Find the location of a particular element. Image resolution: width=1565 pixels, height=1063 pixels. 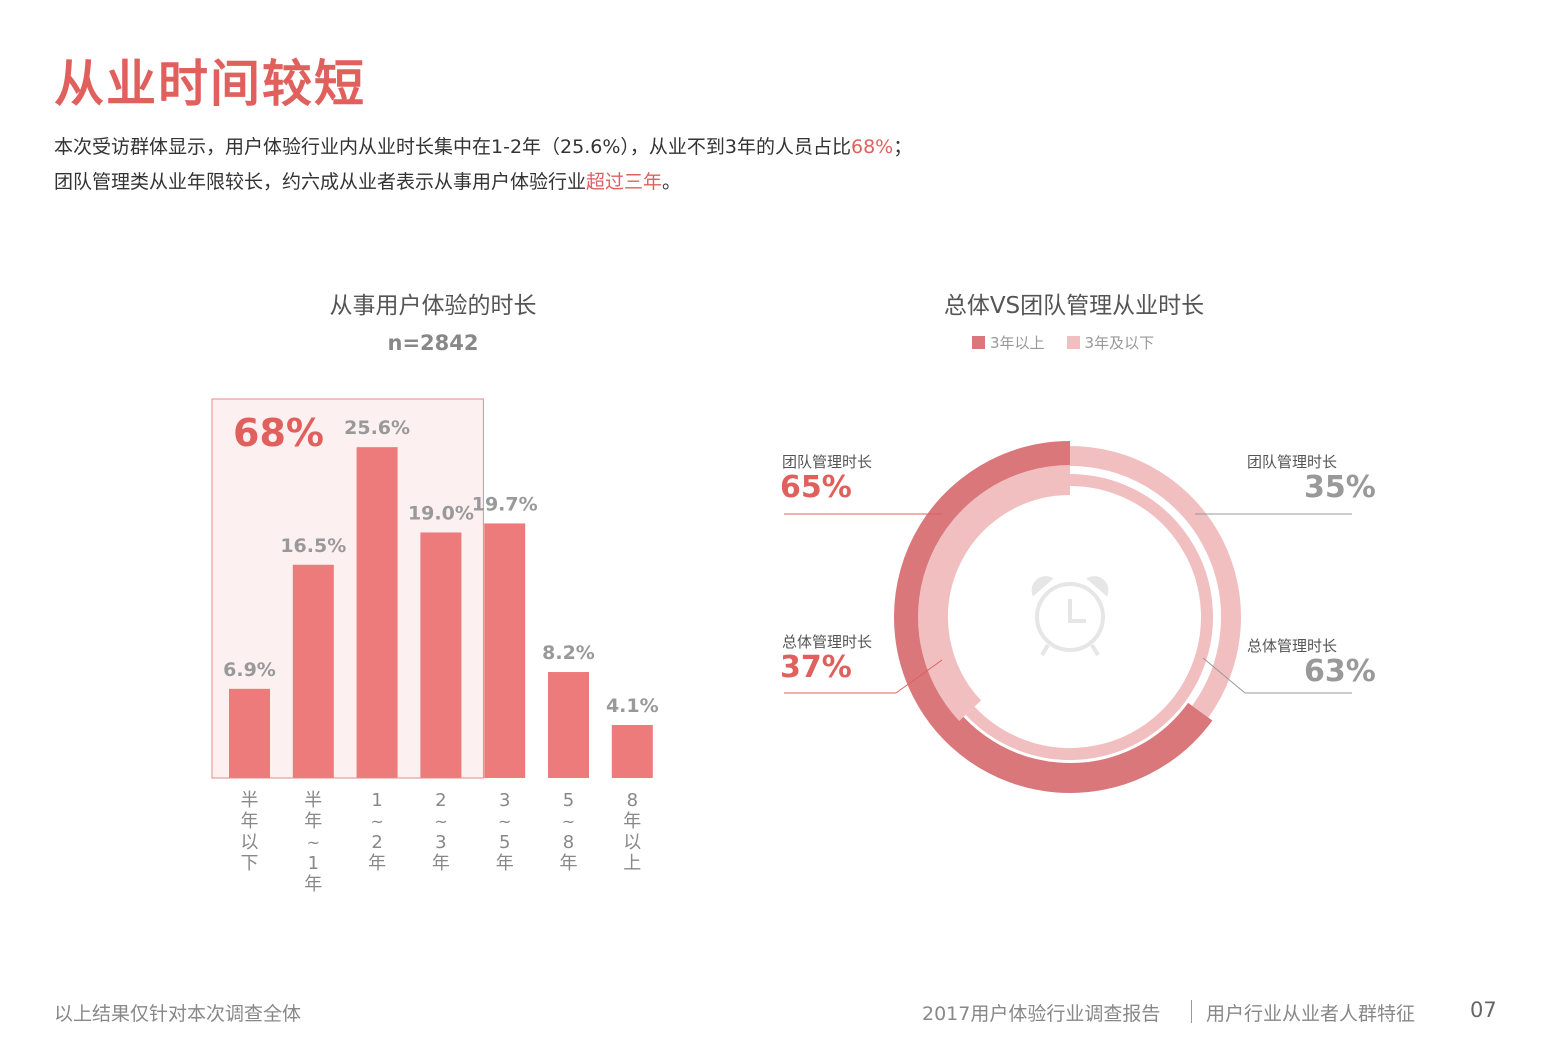

legend-swatch-light is located at coordinates (1073, 342).